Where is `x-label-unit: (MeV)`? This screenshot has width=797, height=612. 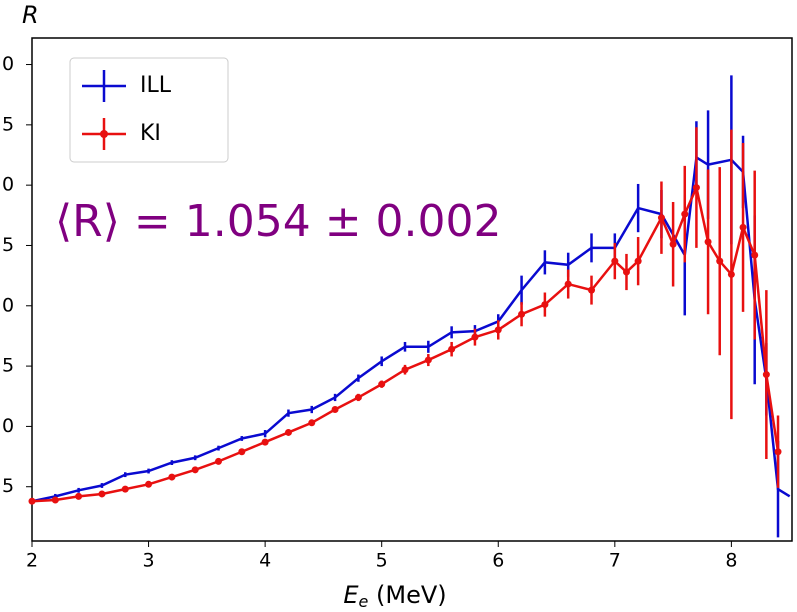 x-label-unit: (MeV) is located at coordinates (407, 595).